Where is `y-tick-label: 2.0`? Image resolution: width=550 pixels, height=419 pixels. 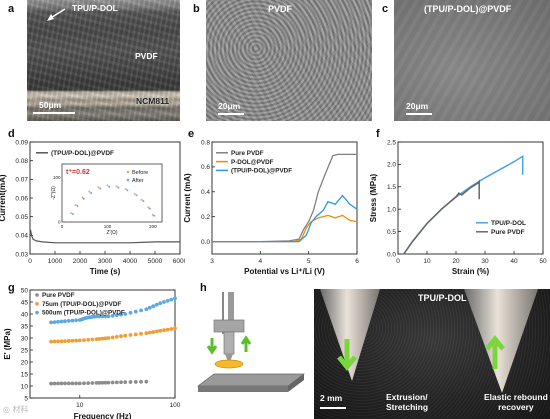 y-tick-label: 2.0 is located at coordinates (391, 165).